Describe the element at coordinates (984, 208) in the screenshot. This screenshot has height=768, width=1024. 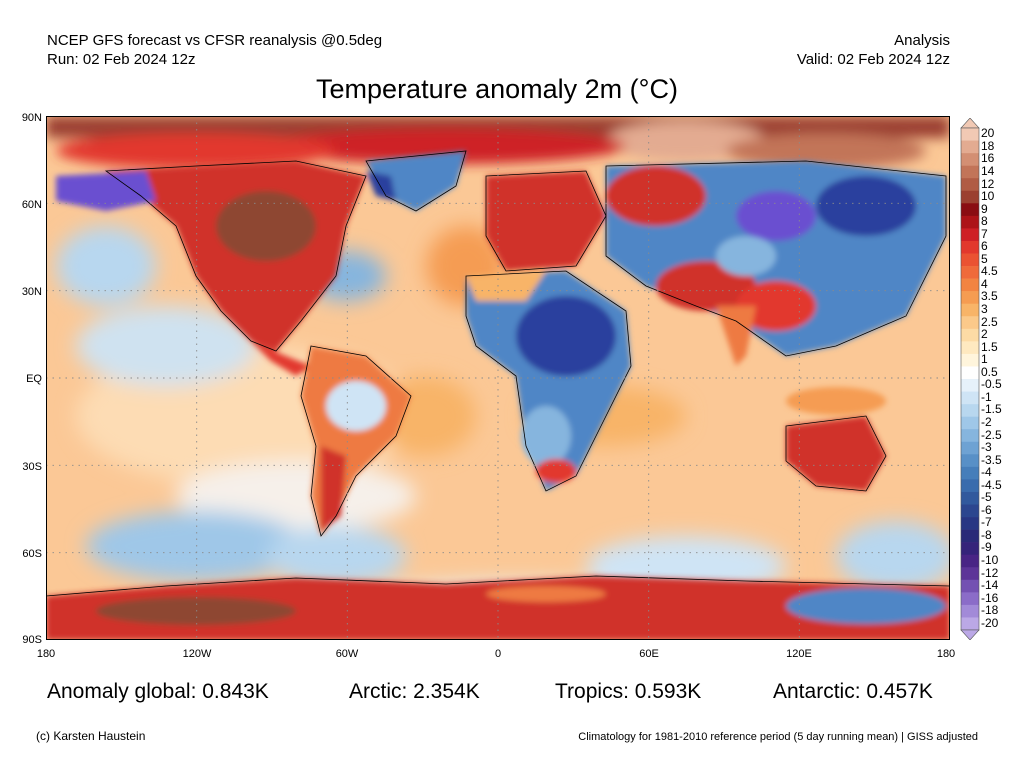
I see `colorbar-tick-label: 9` at that location.